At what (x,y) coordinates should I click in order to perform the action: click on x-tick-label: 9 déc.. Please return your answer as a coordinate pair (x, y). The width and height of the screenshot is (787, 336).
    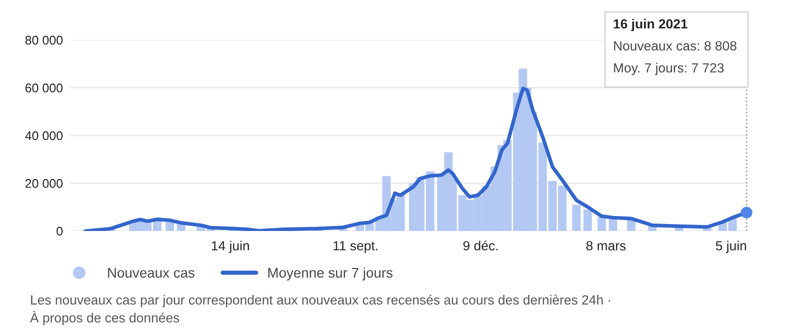
    Looking at the image, I should click on (480, 245).